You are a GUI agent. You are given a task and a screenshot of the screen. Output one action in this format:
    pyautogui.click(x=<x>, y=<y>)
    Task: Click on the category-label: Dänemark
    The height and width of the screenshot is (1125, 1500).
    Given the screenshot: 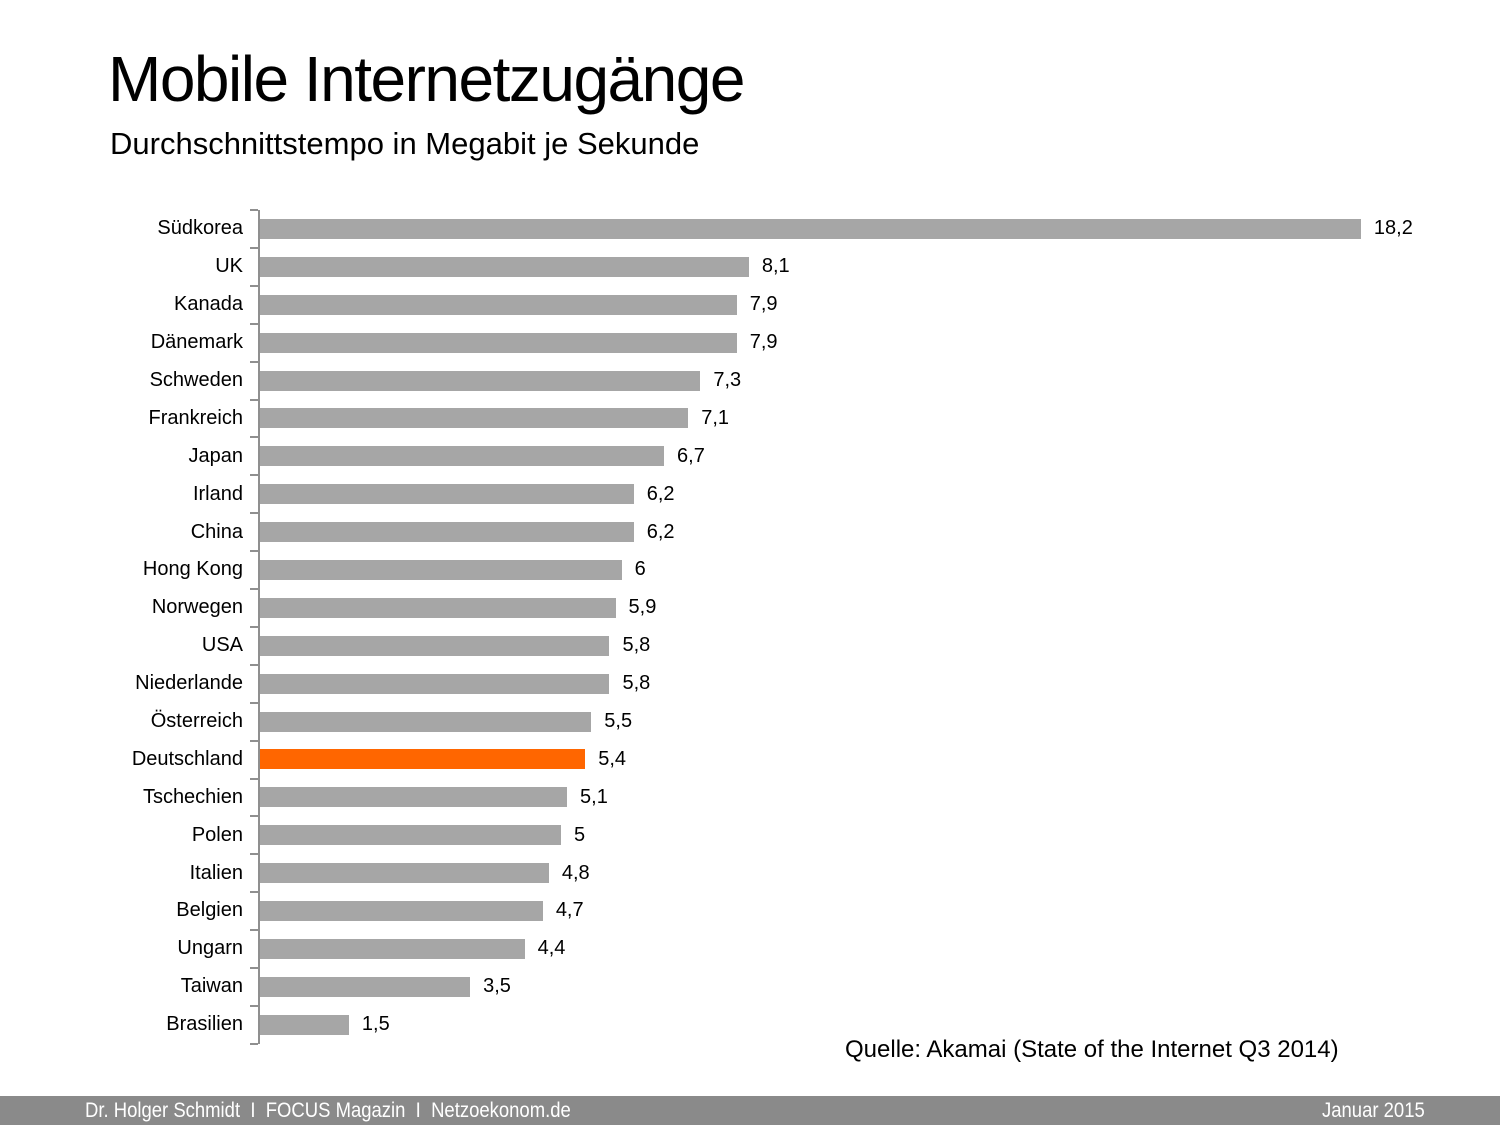 What is the action you would take?
    pyautogui.click(x=196, y=342)
    